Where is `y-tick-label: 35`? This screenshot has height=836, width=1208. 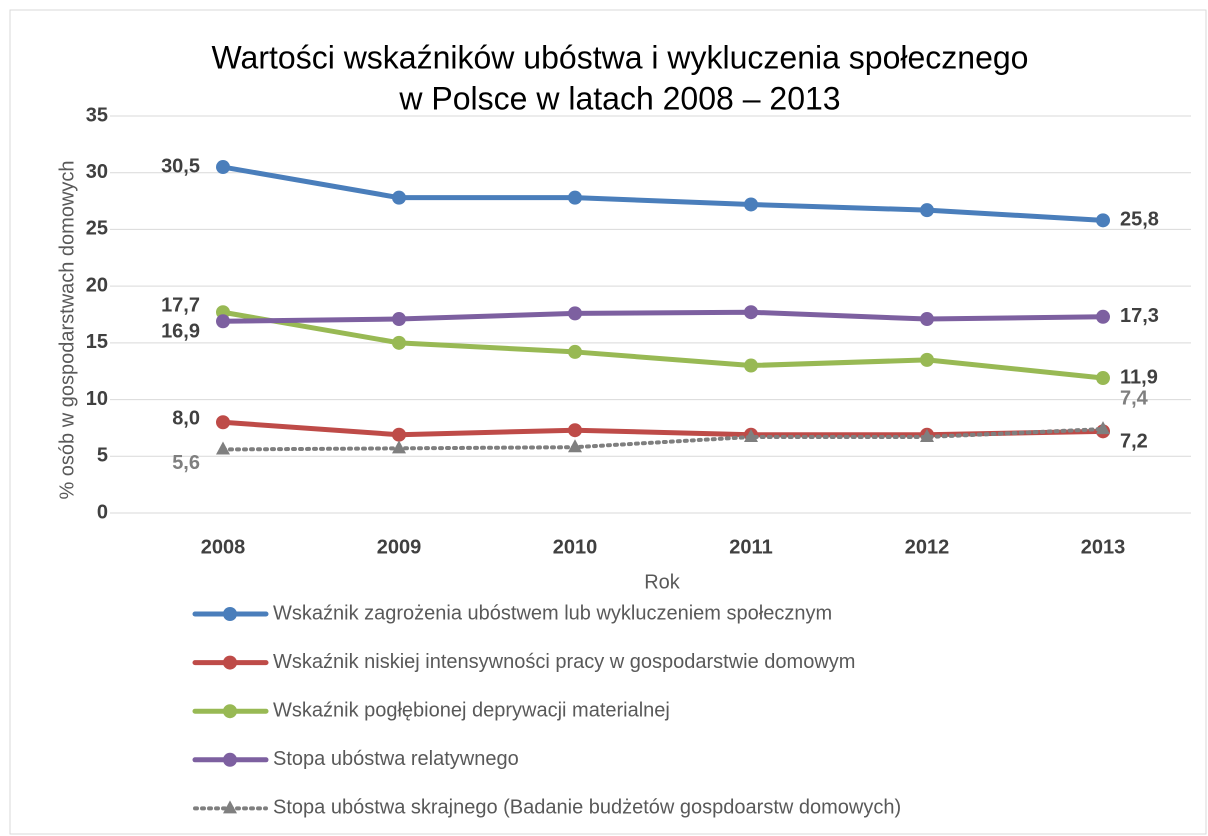
y-tick-label: 35 is located at coordinates (97, 115).